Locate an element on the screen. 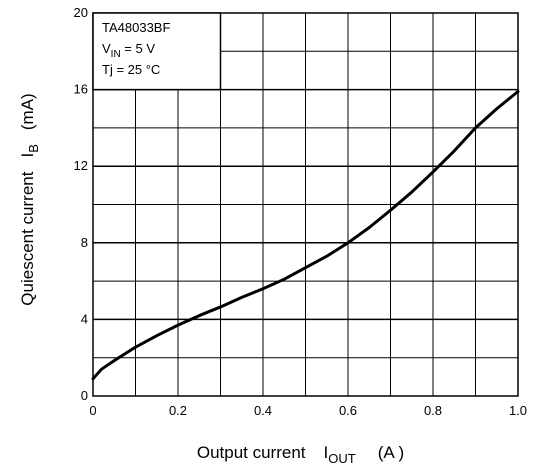 Image resolution: width=534 pixels, height=465 pixels. legend-vin-value: = 5 V is located at coordinates (138, 48).